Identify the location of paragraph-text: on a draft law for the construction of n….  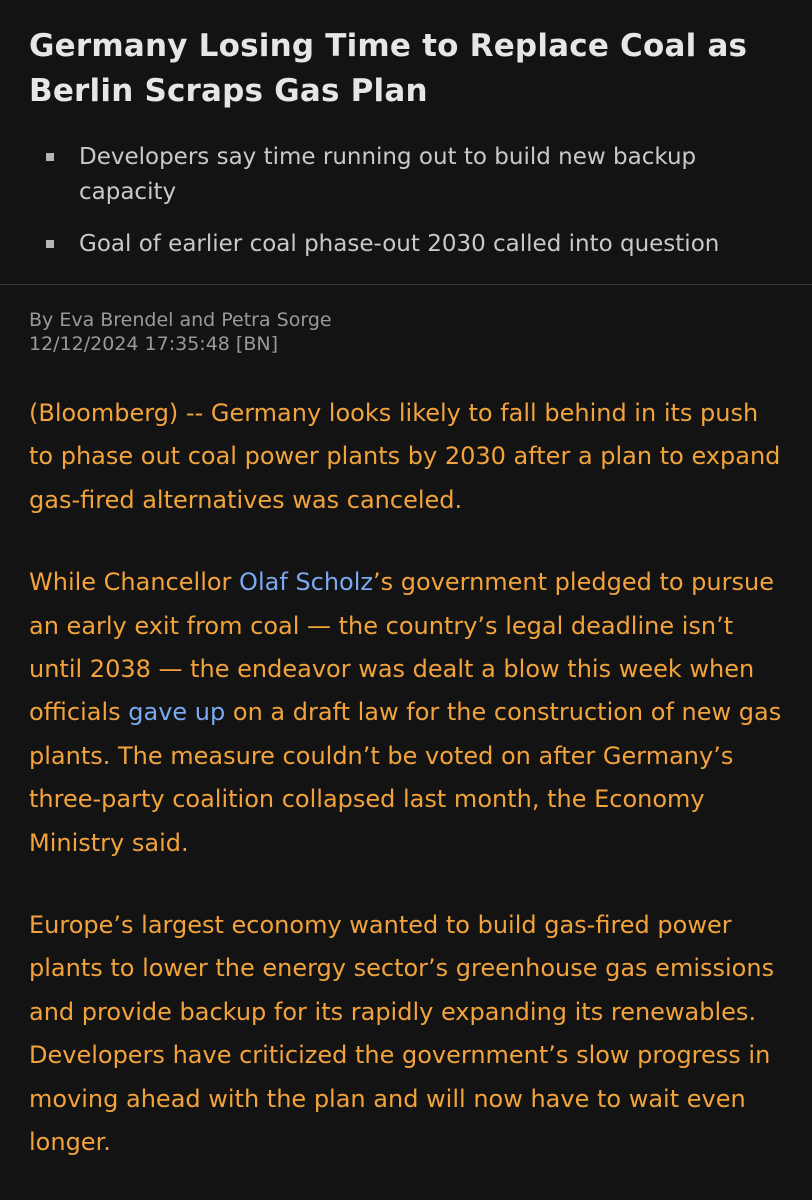
(405, 777).